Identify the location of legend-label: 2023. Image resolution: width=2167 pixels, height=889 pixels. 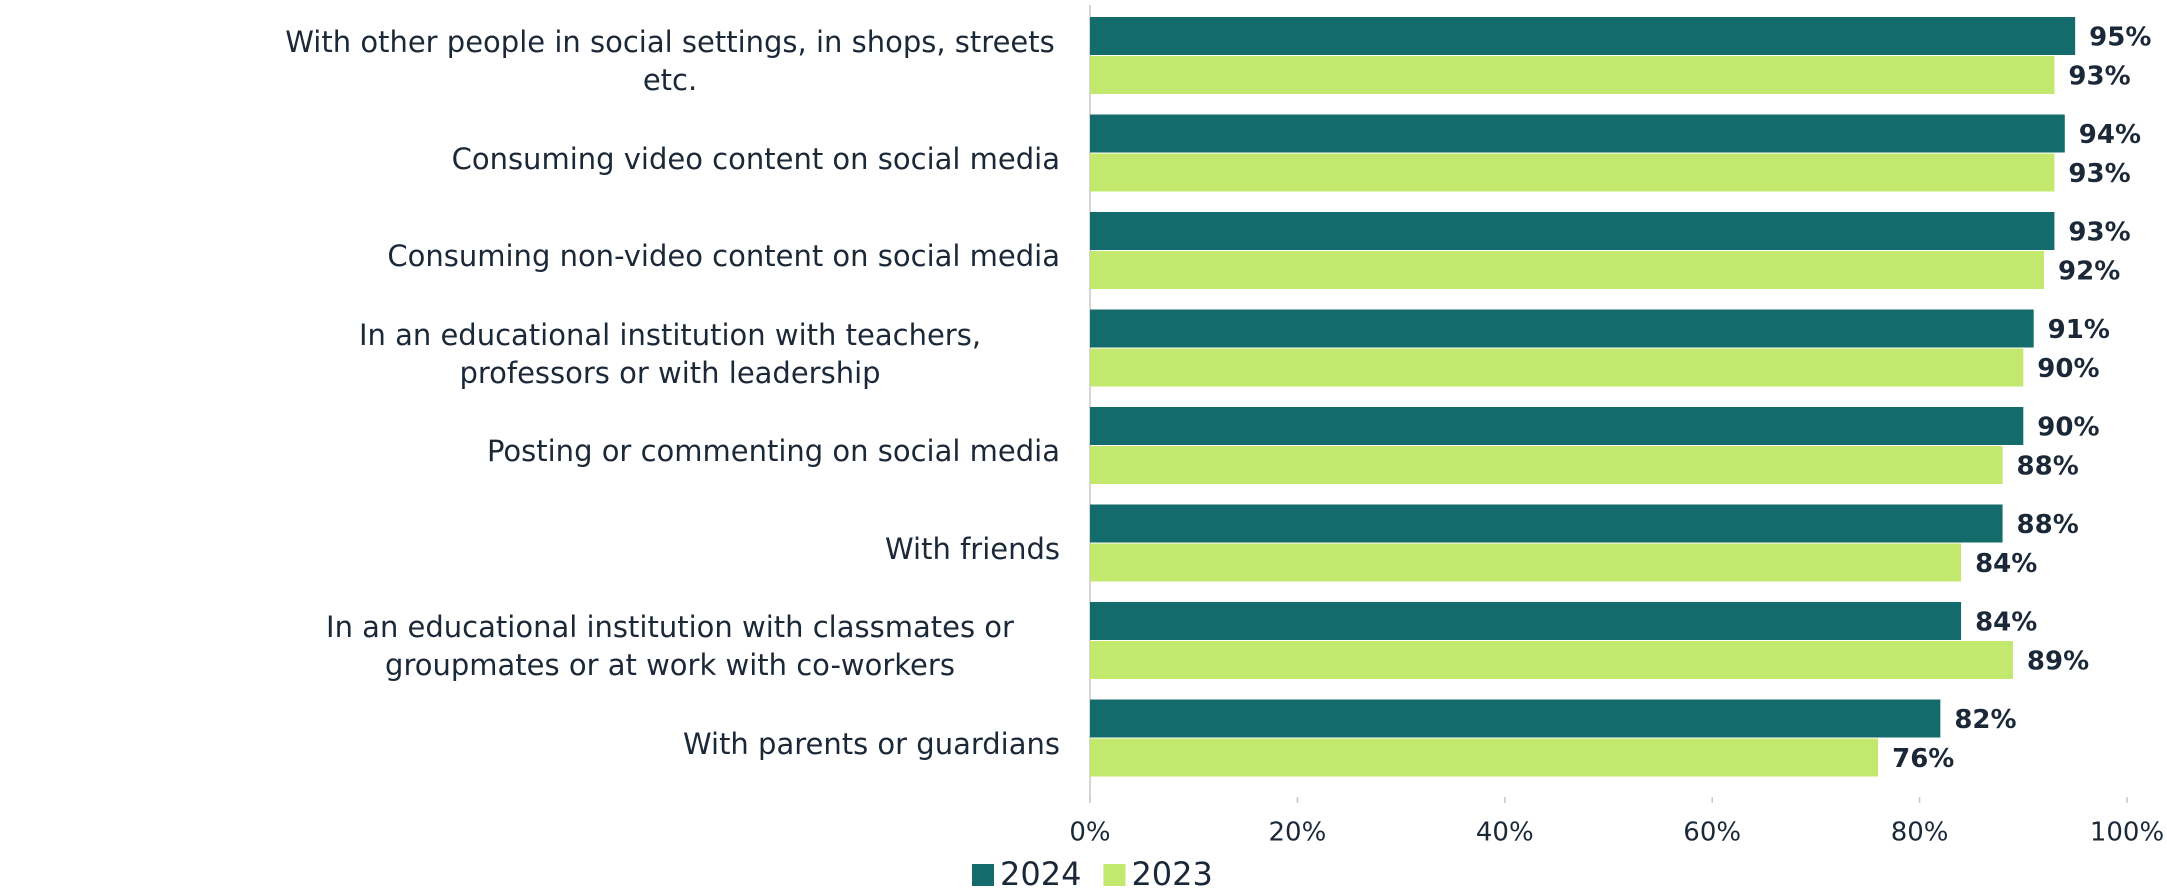
(1171, 872).